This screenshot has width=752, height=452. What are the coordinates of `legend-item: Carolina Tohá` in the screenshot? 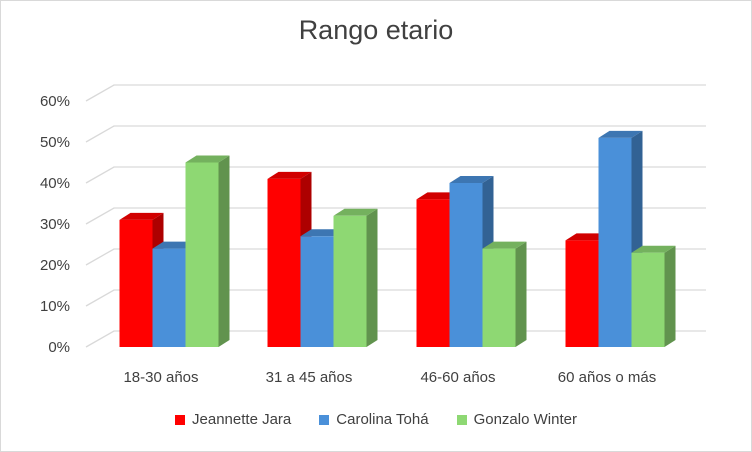 It's located at (374, 419).